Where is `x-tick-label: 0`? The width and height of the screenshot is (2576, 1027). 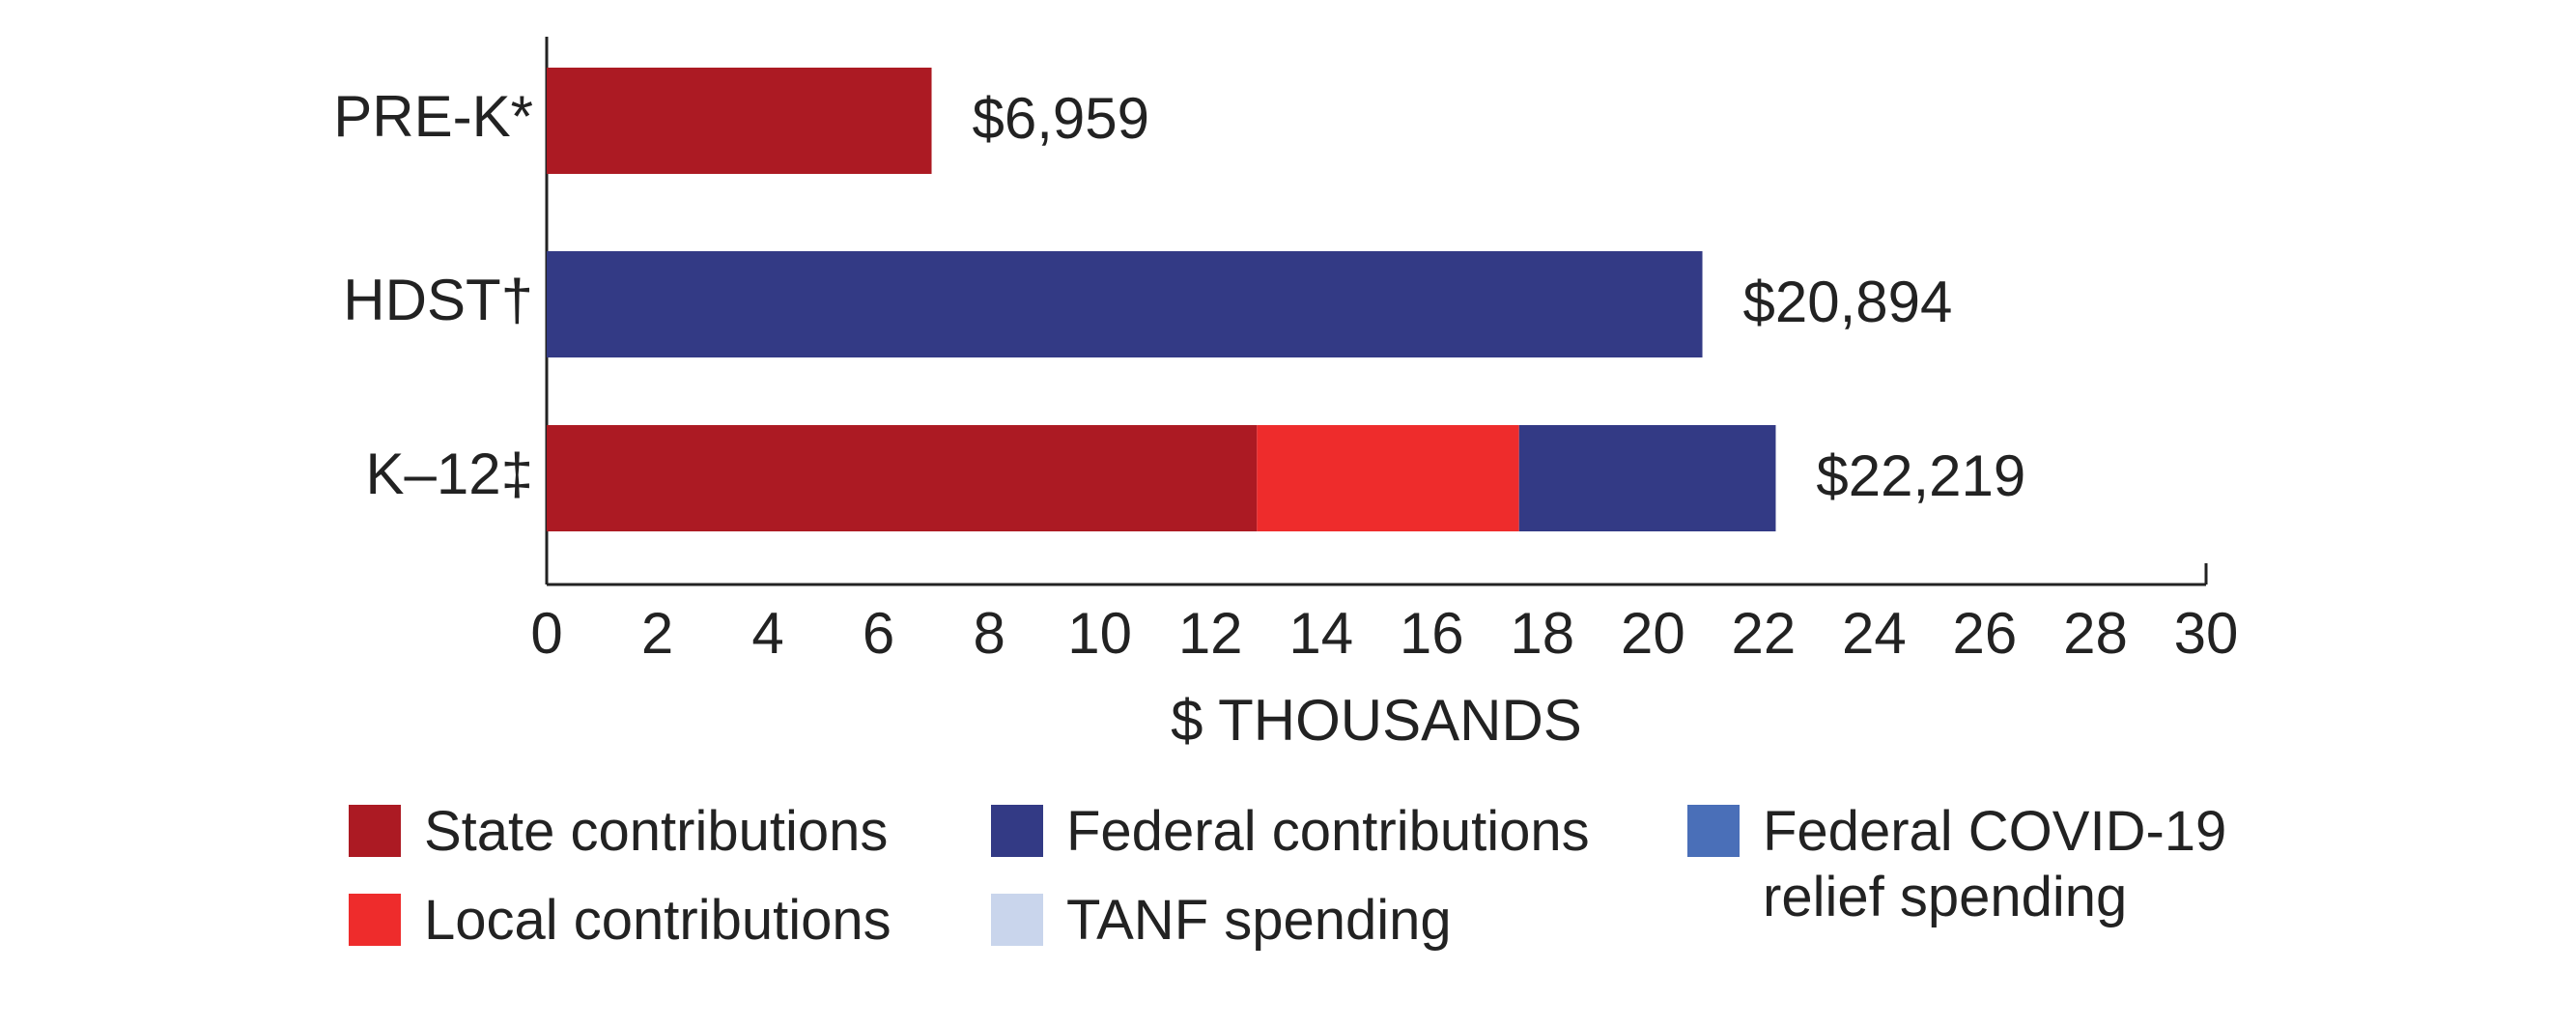 x-tick-label: 0 is located at coordinates (546, 633).